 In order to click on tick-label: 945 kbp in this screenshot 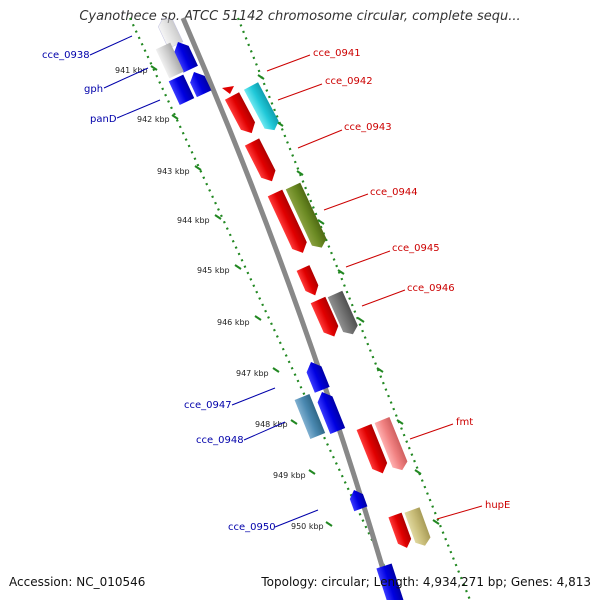, I will do `click(213, 270)`.